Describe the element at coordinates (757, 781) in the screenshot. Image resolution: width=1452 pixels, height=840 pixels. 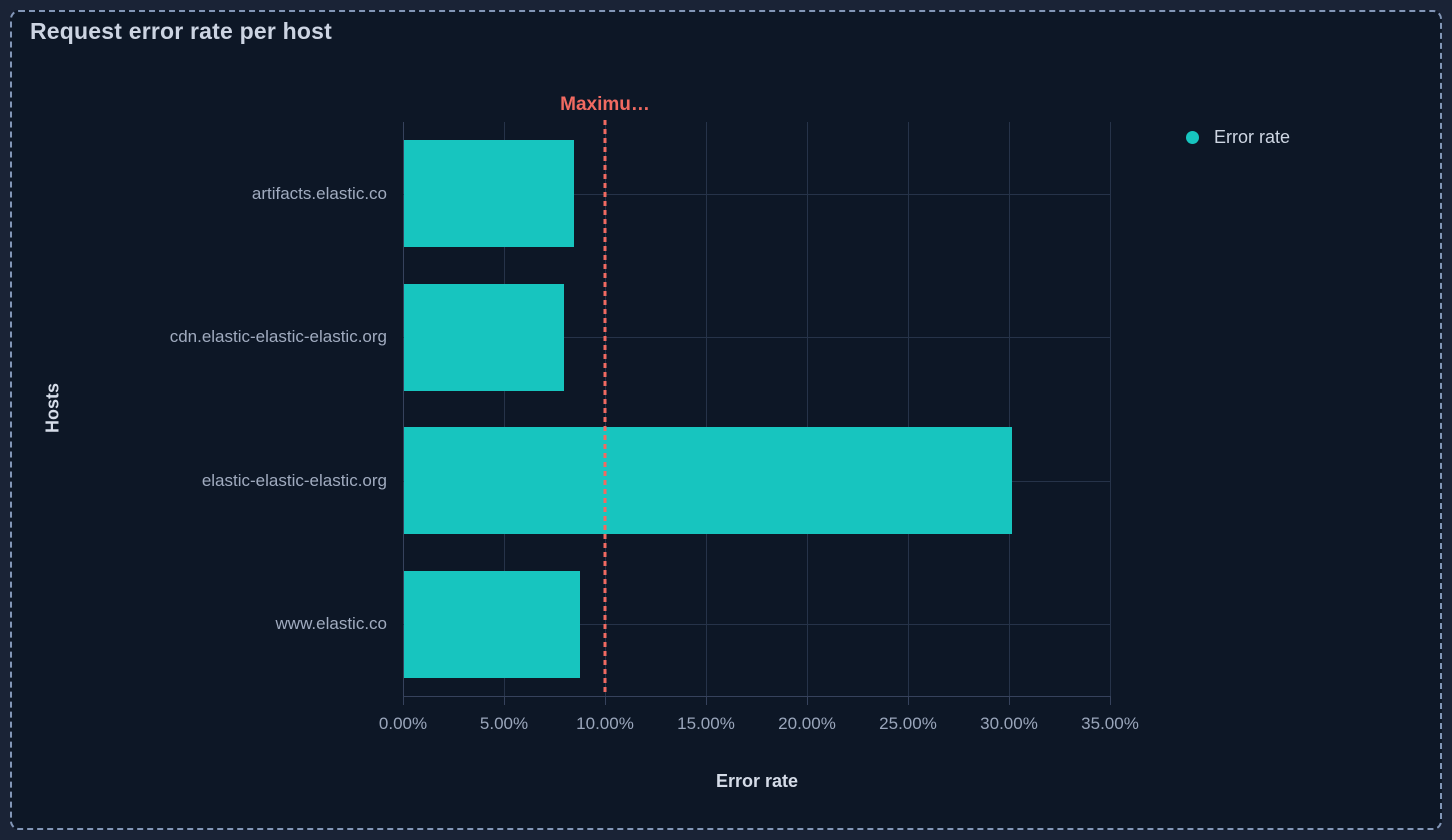
I see `x-axis-title: Error rate` at that location.